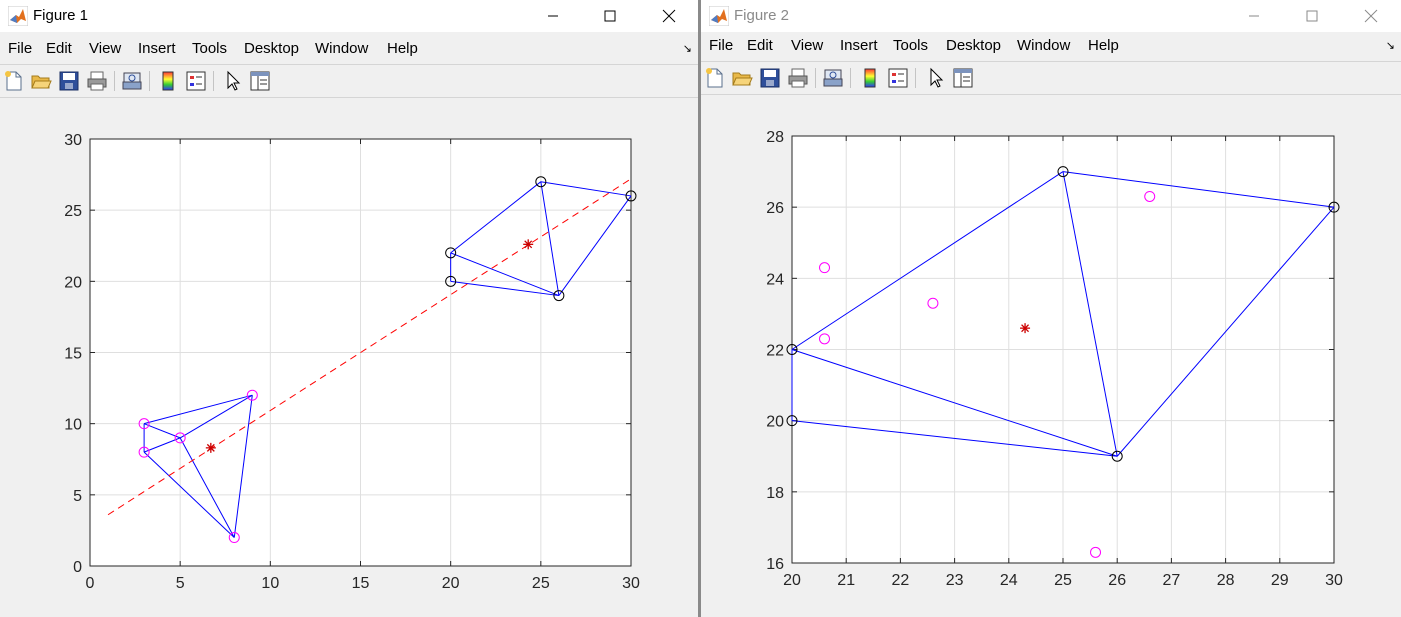  What do you see at coordinates (846, 580) in the screenshot?
I see `x-tick-label: 21` at bounding box center [846, 580].